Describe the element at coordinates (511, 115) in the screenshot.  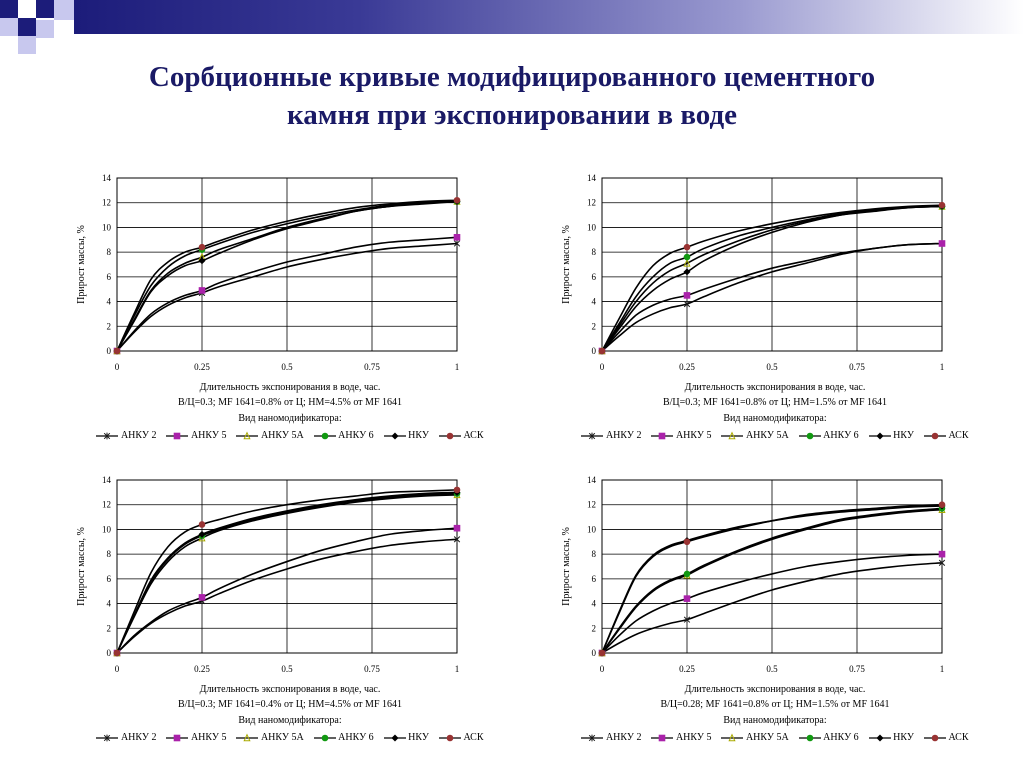
I see `title-line-2: камня при экспонировании в воде` at that location.